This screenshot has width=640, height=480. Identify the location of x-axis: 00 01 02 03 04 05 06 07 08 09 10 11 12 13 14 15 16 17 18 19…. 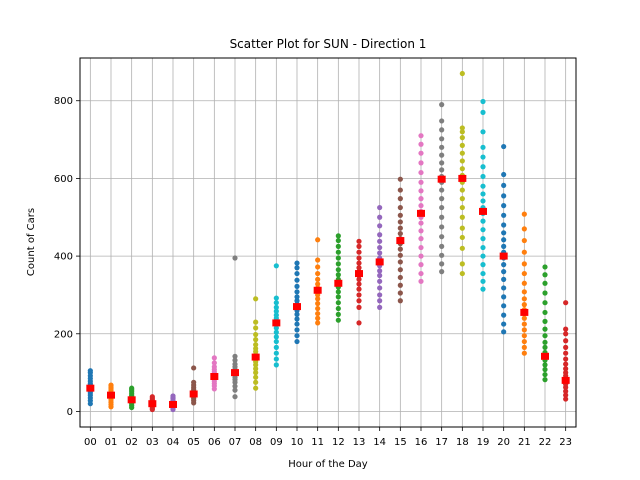
(328, 437).